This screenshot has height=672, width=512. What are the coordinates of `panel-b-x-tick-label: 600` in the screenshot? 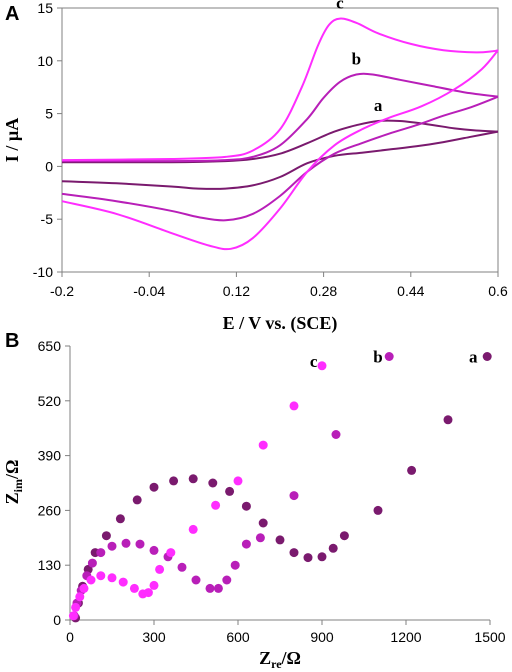 It's located at (238, 637).